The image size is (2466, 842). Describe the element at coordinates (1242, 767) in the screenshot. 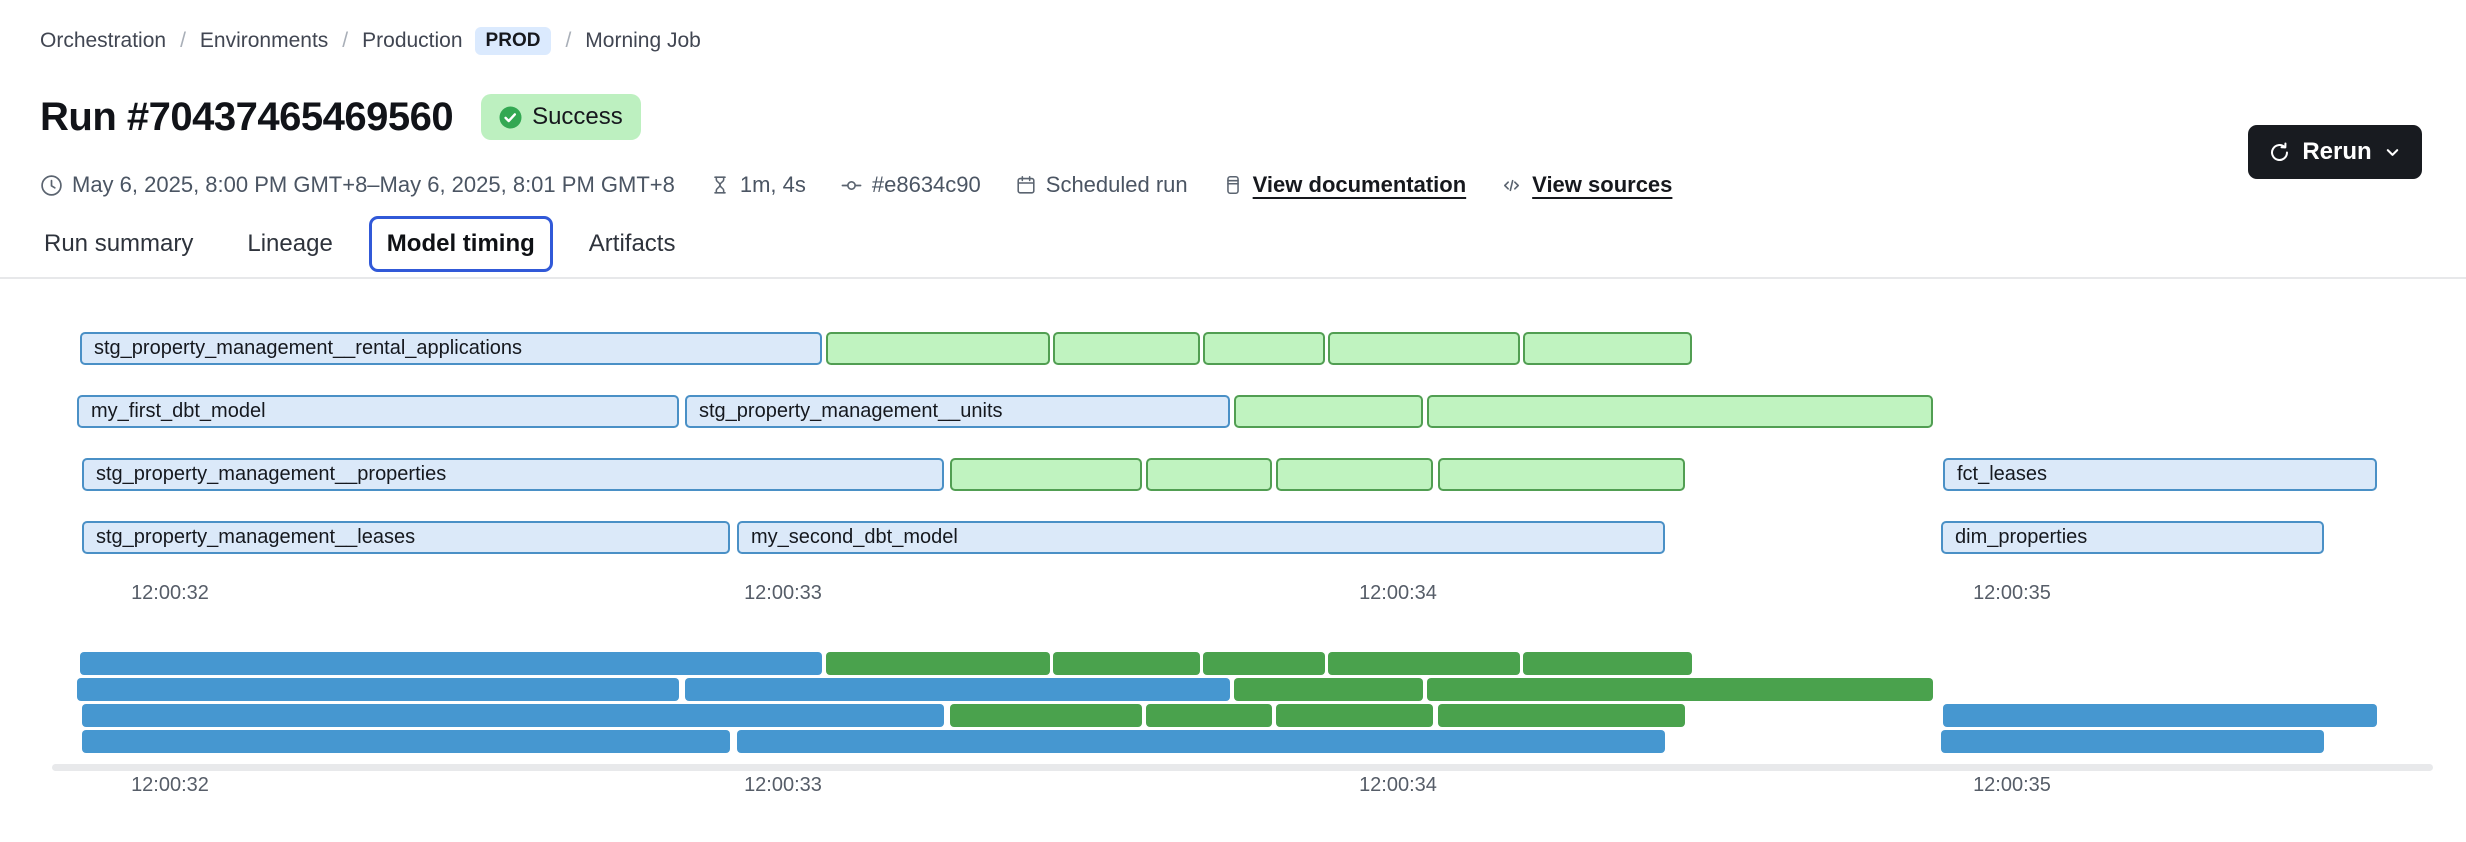

I see `minimap-scroll-track` at that location.